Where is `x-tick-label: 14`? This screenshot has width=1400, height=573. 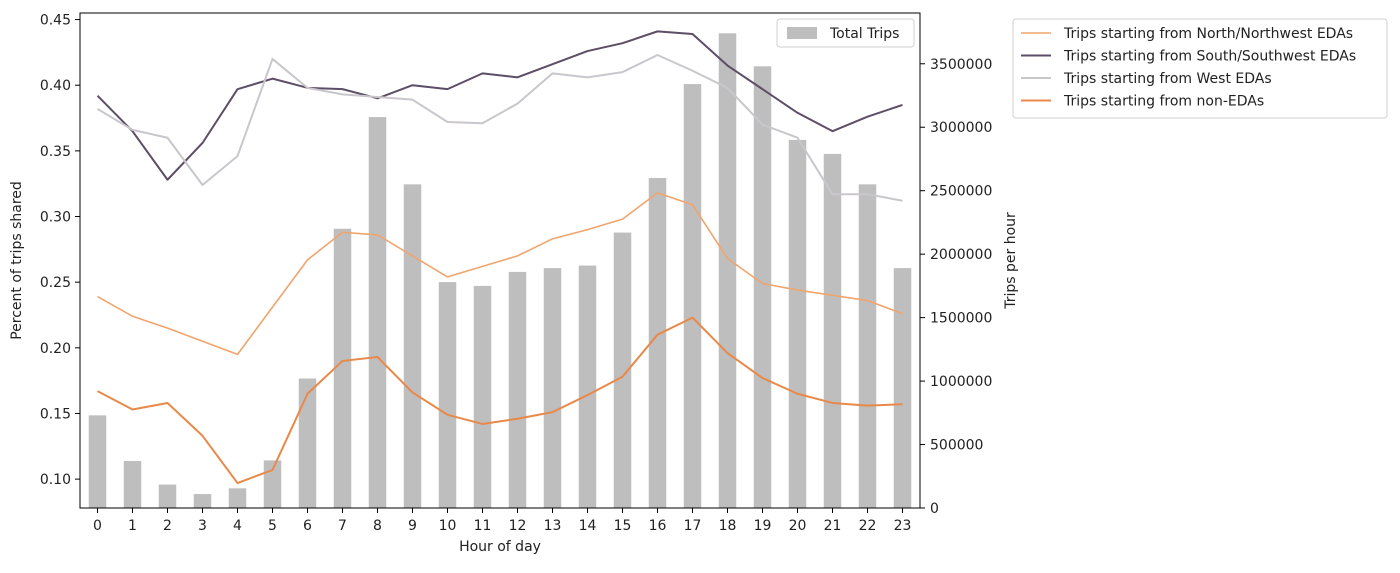
x-tick-label: 14 is located at coordinates (588, 526).